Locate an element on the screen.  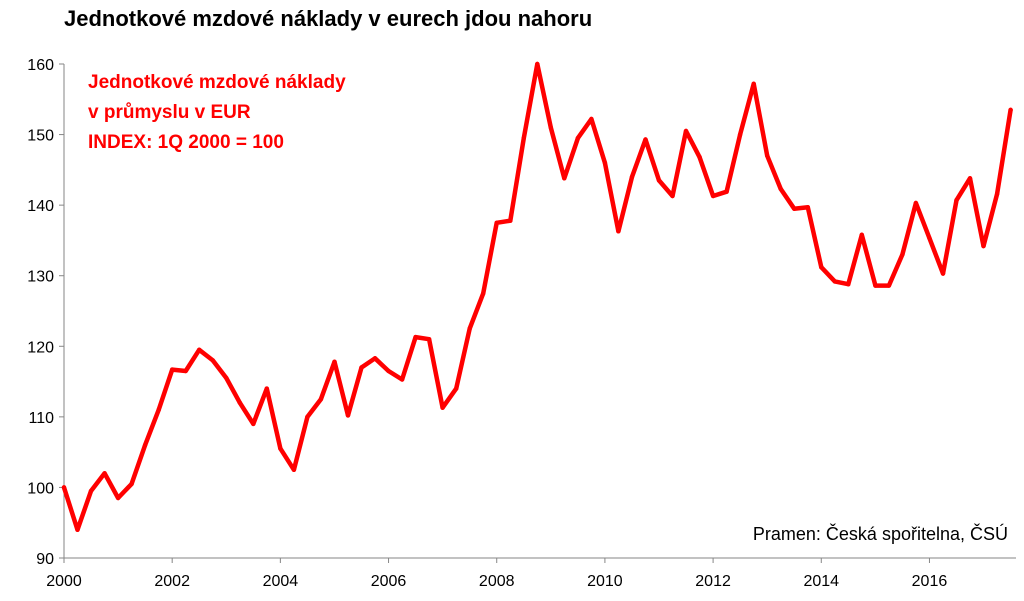
x-tick-label: 2010 is located at coordinates (605, 581).